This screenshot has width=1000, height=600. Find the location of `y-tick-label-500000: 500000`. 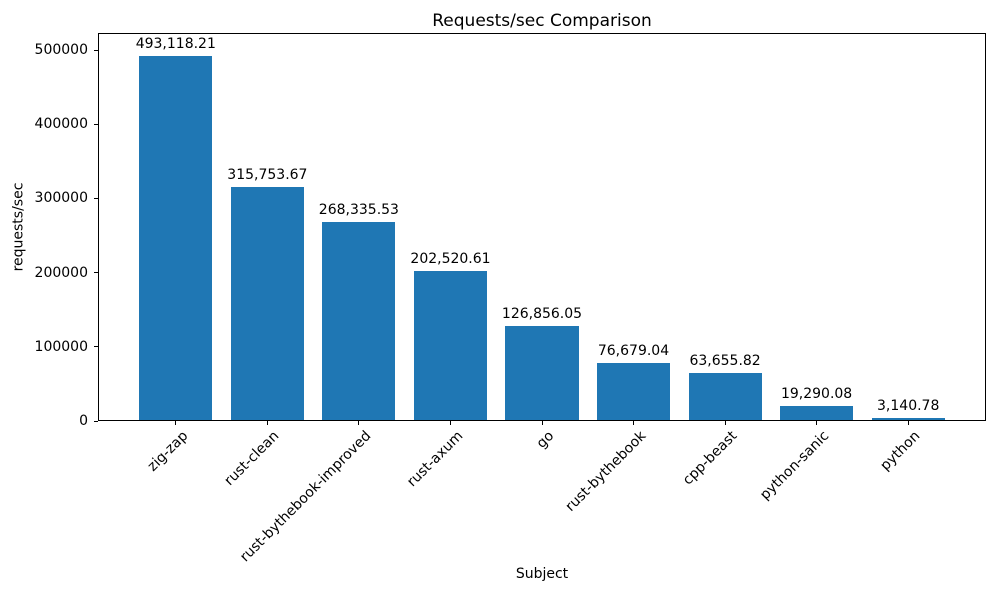

y-tick-label-500000: 500000 is located at coordinates (61, 50).